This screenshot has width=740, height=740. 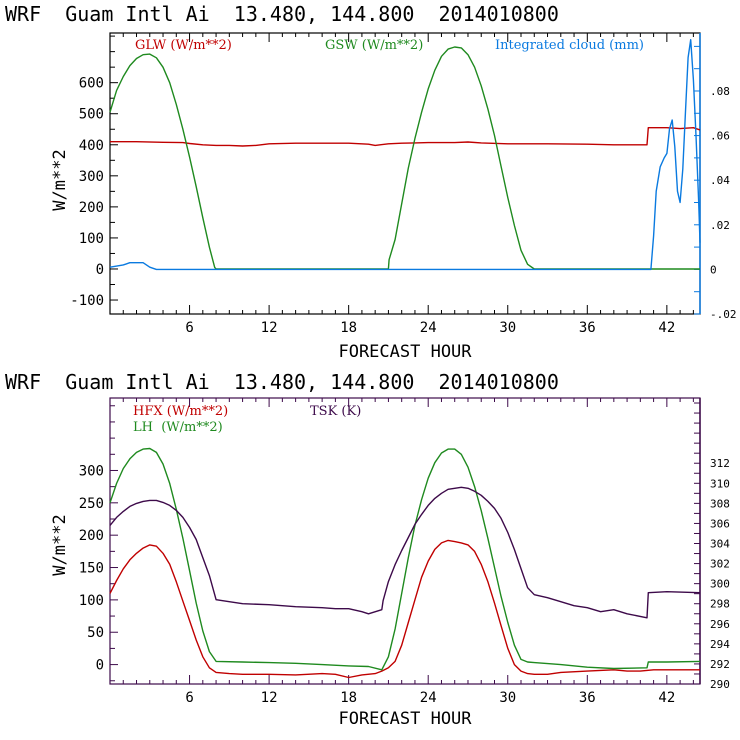 What do you see at coordinates (178, 427) in the screenshot?
I see `legend-lh: LH (W/m**2)` at bounding box center [178, 427].